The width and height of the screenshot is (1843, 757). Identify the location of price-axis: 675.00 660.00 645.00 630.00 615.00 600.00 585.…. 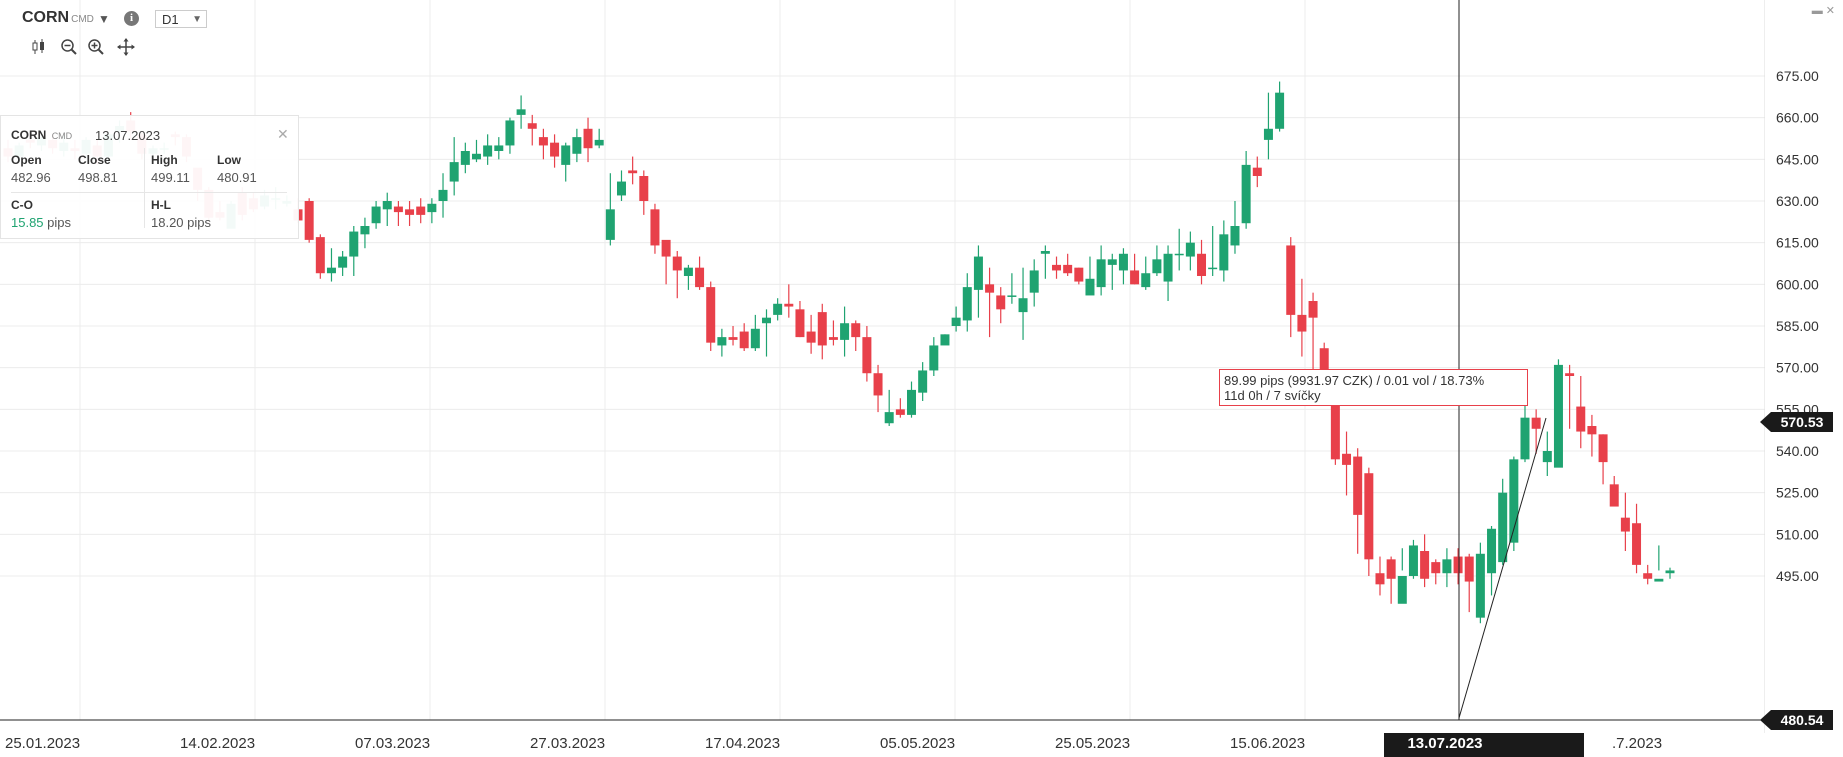
(1797, 326).